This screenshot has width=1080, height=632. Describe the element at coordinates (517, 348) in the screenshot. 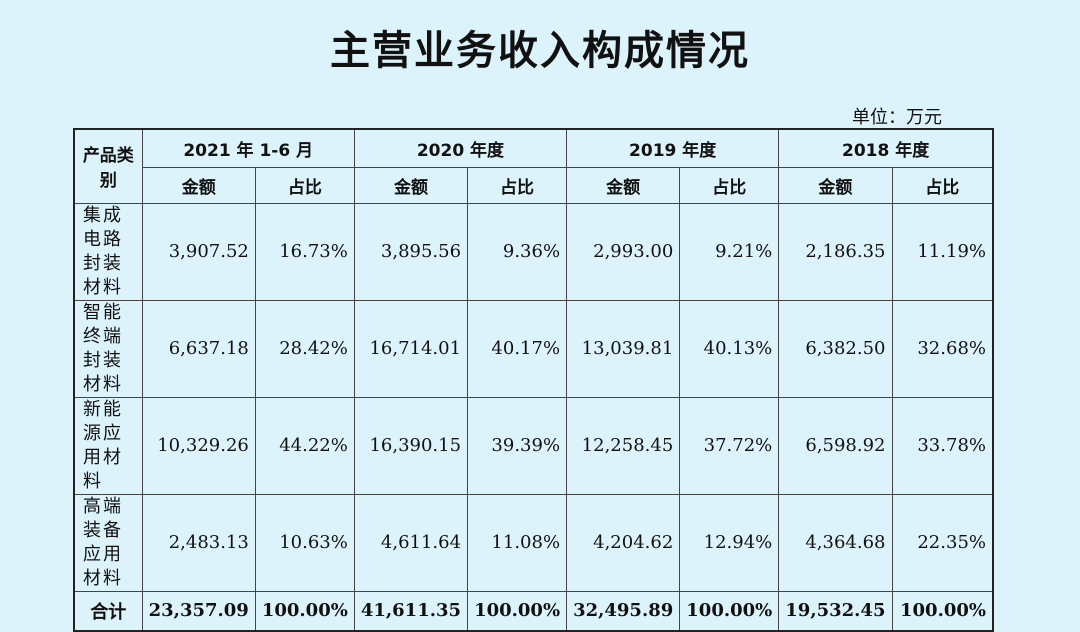

I see `ratio-cell: 40.17%` at that location.